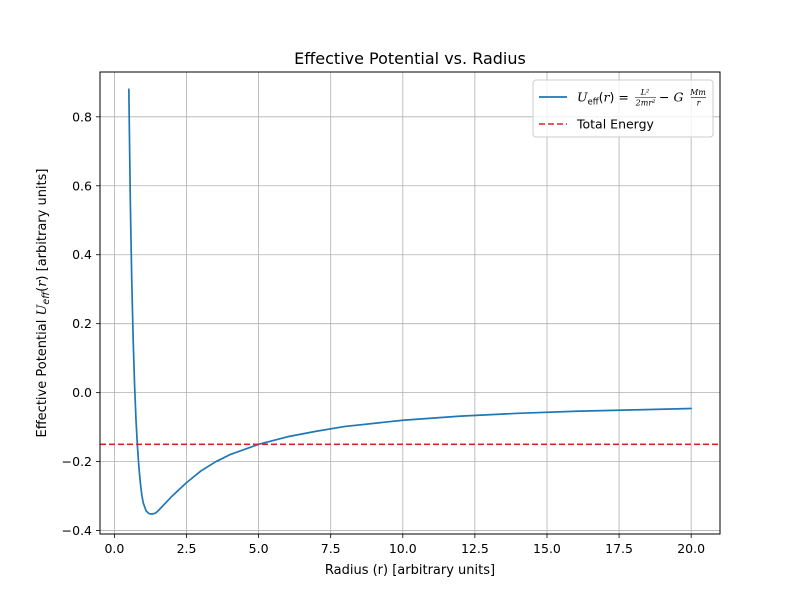  What do you see at coordinates (77, 530) in the screenshot?
I see `y-tick-label: −0.4` at bounding box center [77, 530].